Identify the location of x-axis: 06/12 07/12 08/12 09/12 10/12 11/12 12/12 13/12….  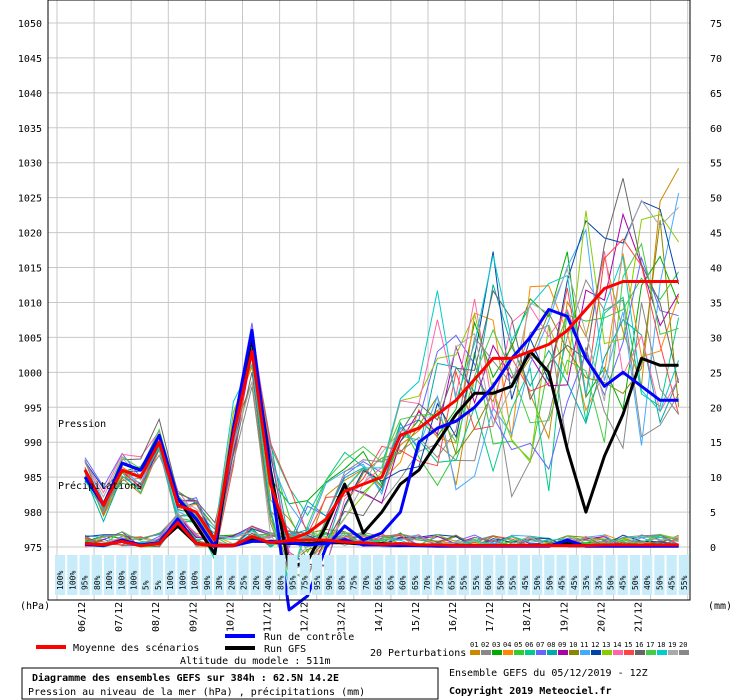
(361, 617).